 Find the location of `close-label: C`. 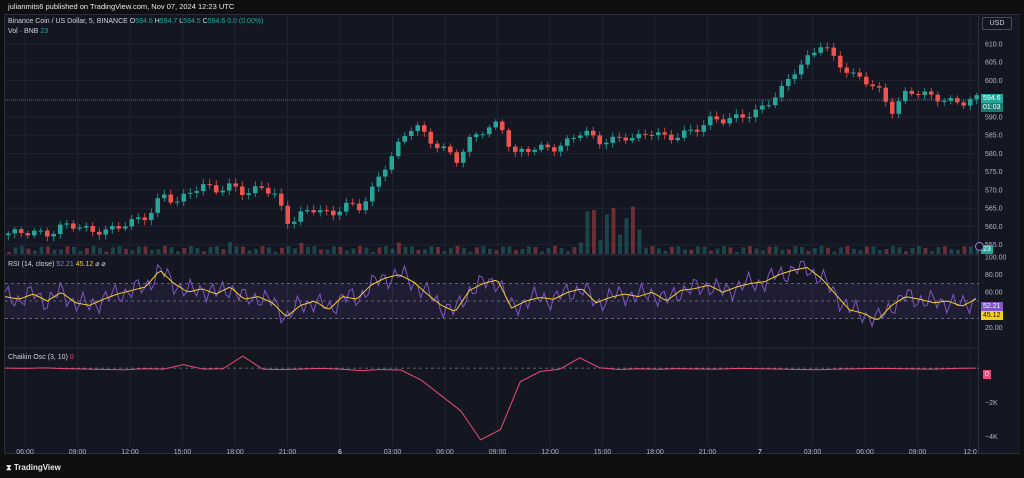

close-label: C is located at coordinates (205, 21).